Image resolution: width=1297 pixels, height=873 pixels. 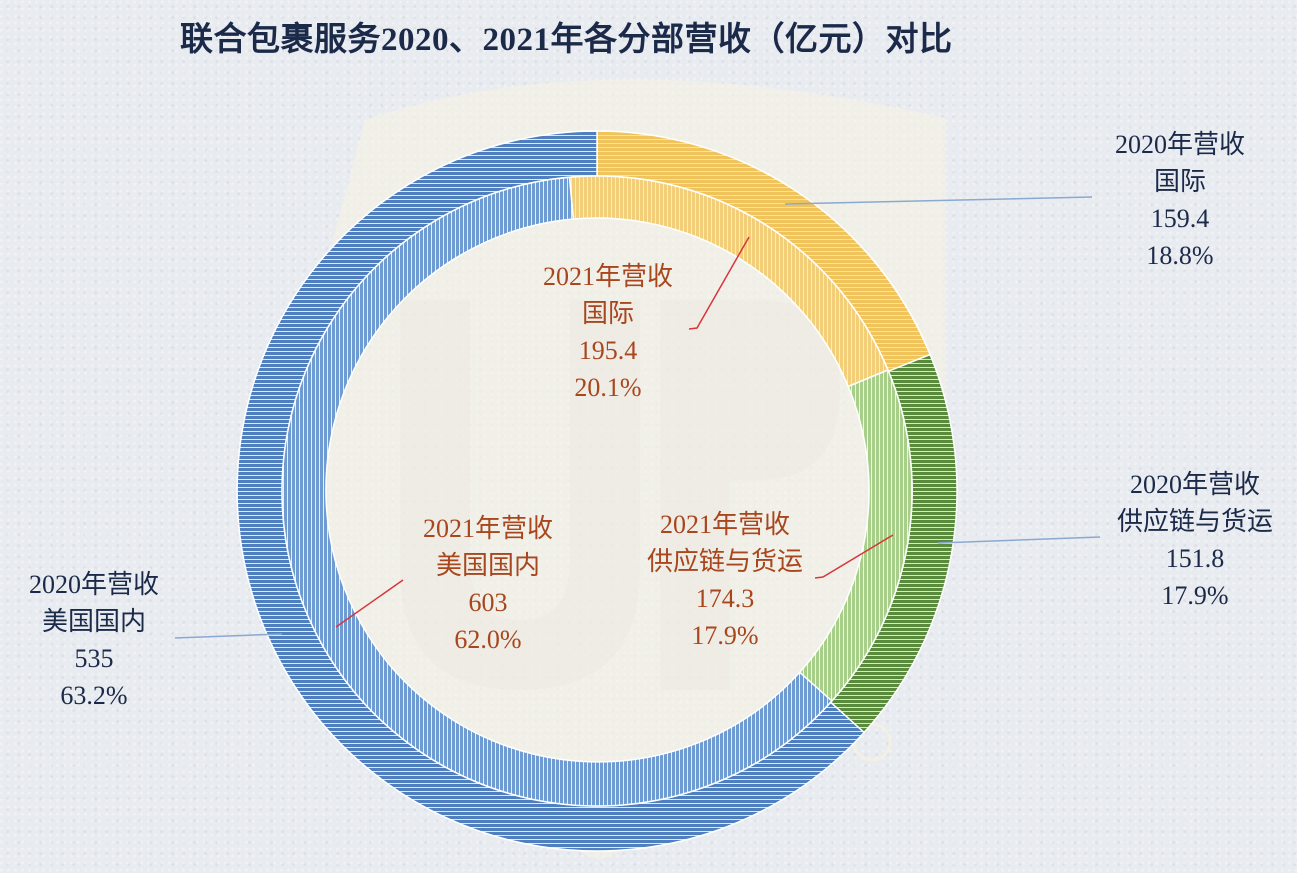 What do you see at coordinates (854, 556) in the screenshot?
I see `leader-2021-supply-chain` at bounding box center [854, 556].